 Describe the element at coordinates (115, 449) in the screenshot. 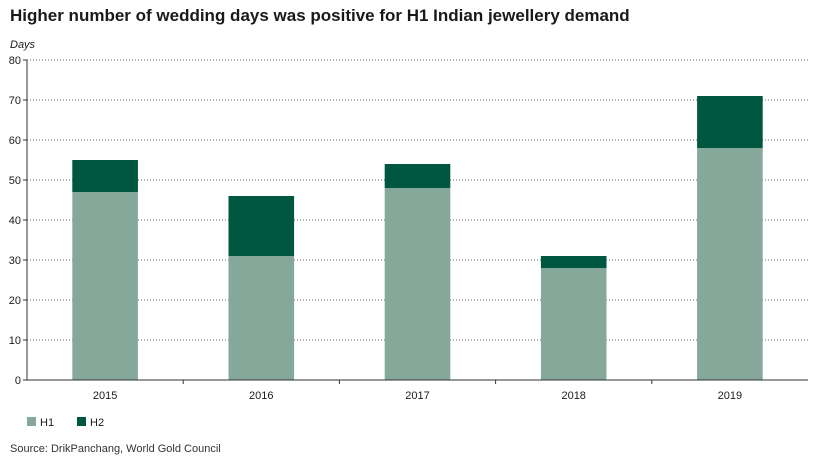

I see `source-note: Source: DrikPanchang, World Gold Council` at that location.